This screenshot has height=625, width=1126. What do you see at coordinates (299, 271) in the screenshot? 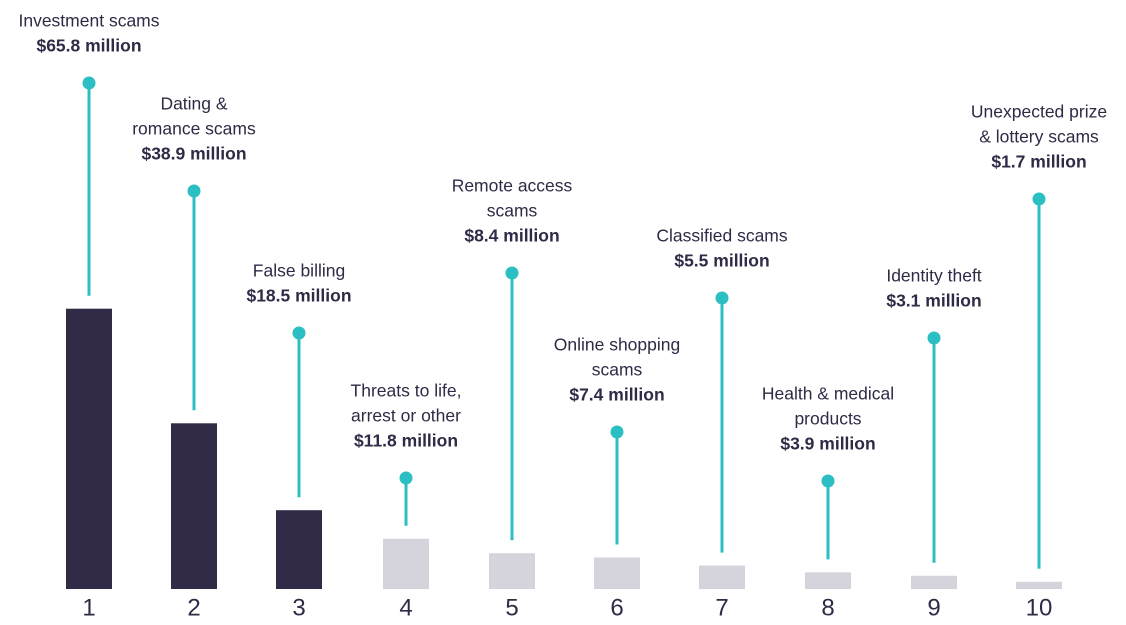
I see `category-name: False billing` at bounding box center [299, 271].